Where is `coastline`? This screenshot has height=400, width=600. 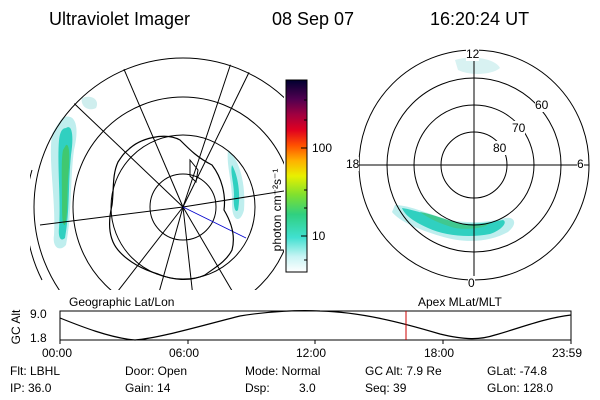 coastline is located at coordinates (171, 207).